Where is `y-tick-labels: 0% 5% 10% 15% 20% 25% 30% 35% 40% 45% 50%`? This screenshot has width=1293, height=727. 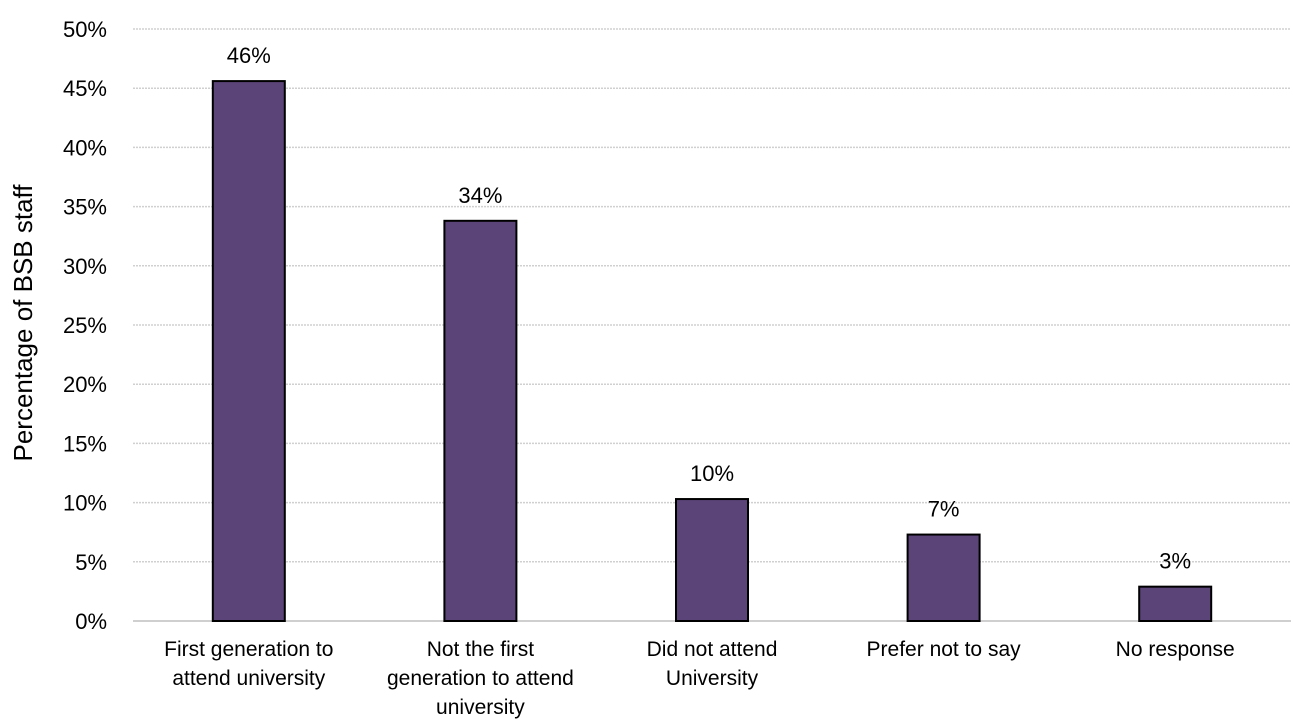
y-tick-labels: 0% 5% 10% 15% 20% 25% 30% 35% 40% 45% 50% is located at coordinates (85, 325).